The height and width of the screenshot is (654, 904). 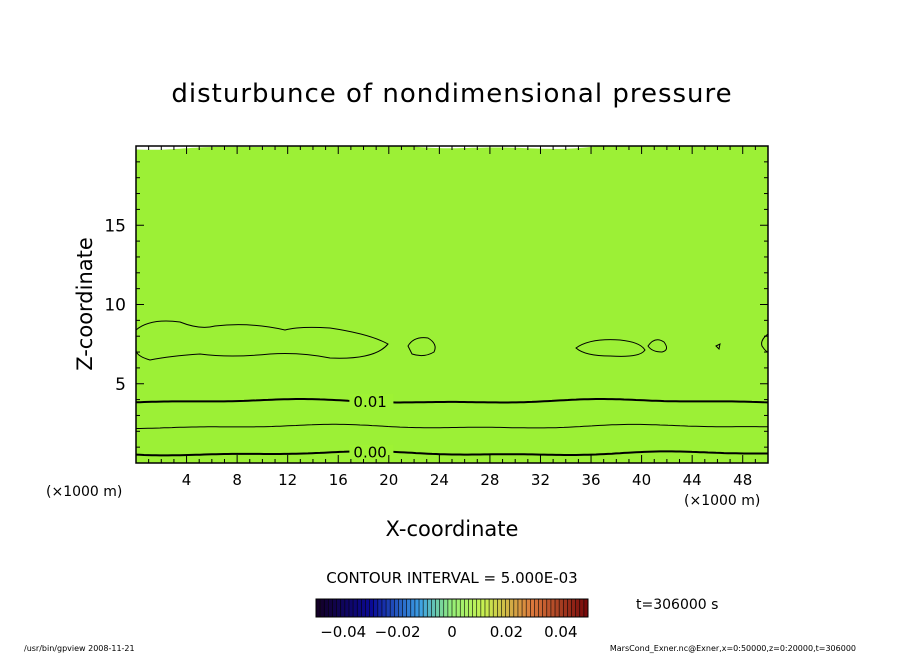 What do you see at coordinates (452, 619) in the screenshot?
I see `colorbar: −0.04 −0.02 0 0.02 0.04` at bounding box center [452, 619].